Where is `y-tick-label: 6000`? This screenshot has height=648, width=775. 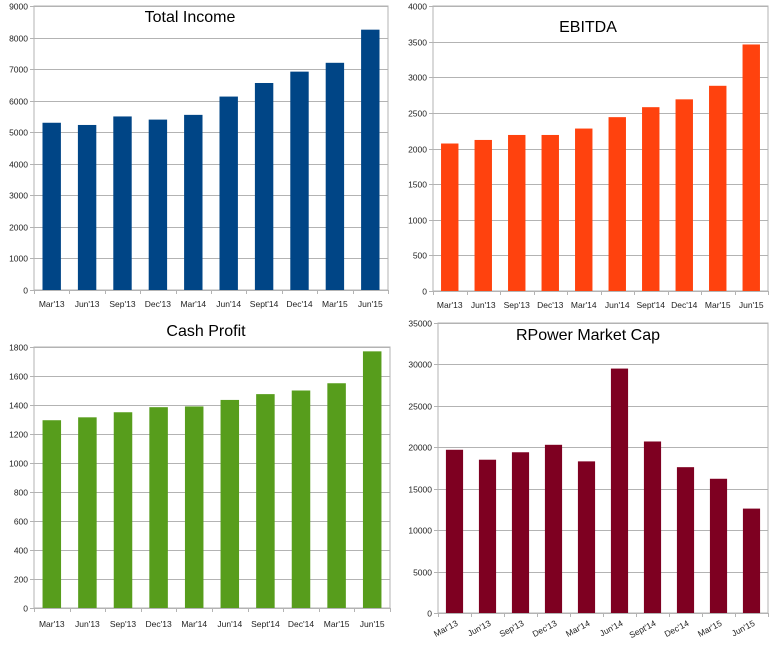
y-tick-label: 6000 is located at coordinates (18, 102).